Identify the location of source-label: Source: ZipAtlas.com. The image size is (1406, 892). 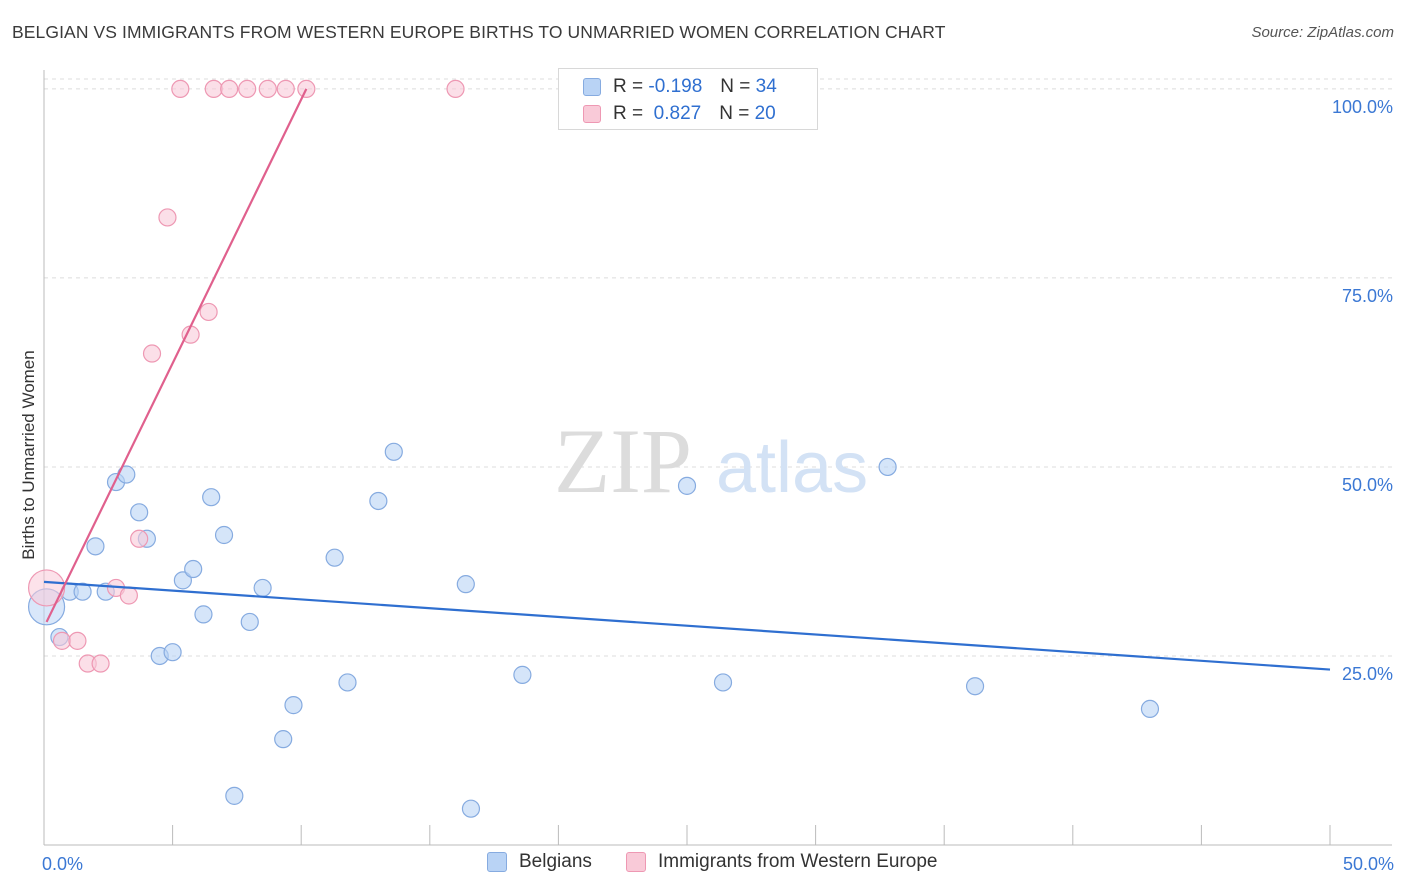
(1322, 32).